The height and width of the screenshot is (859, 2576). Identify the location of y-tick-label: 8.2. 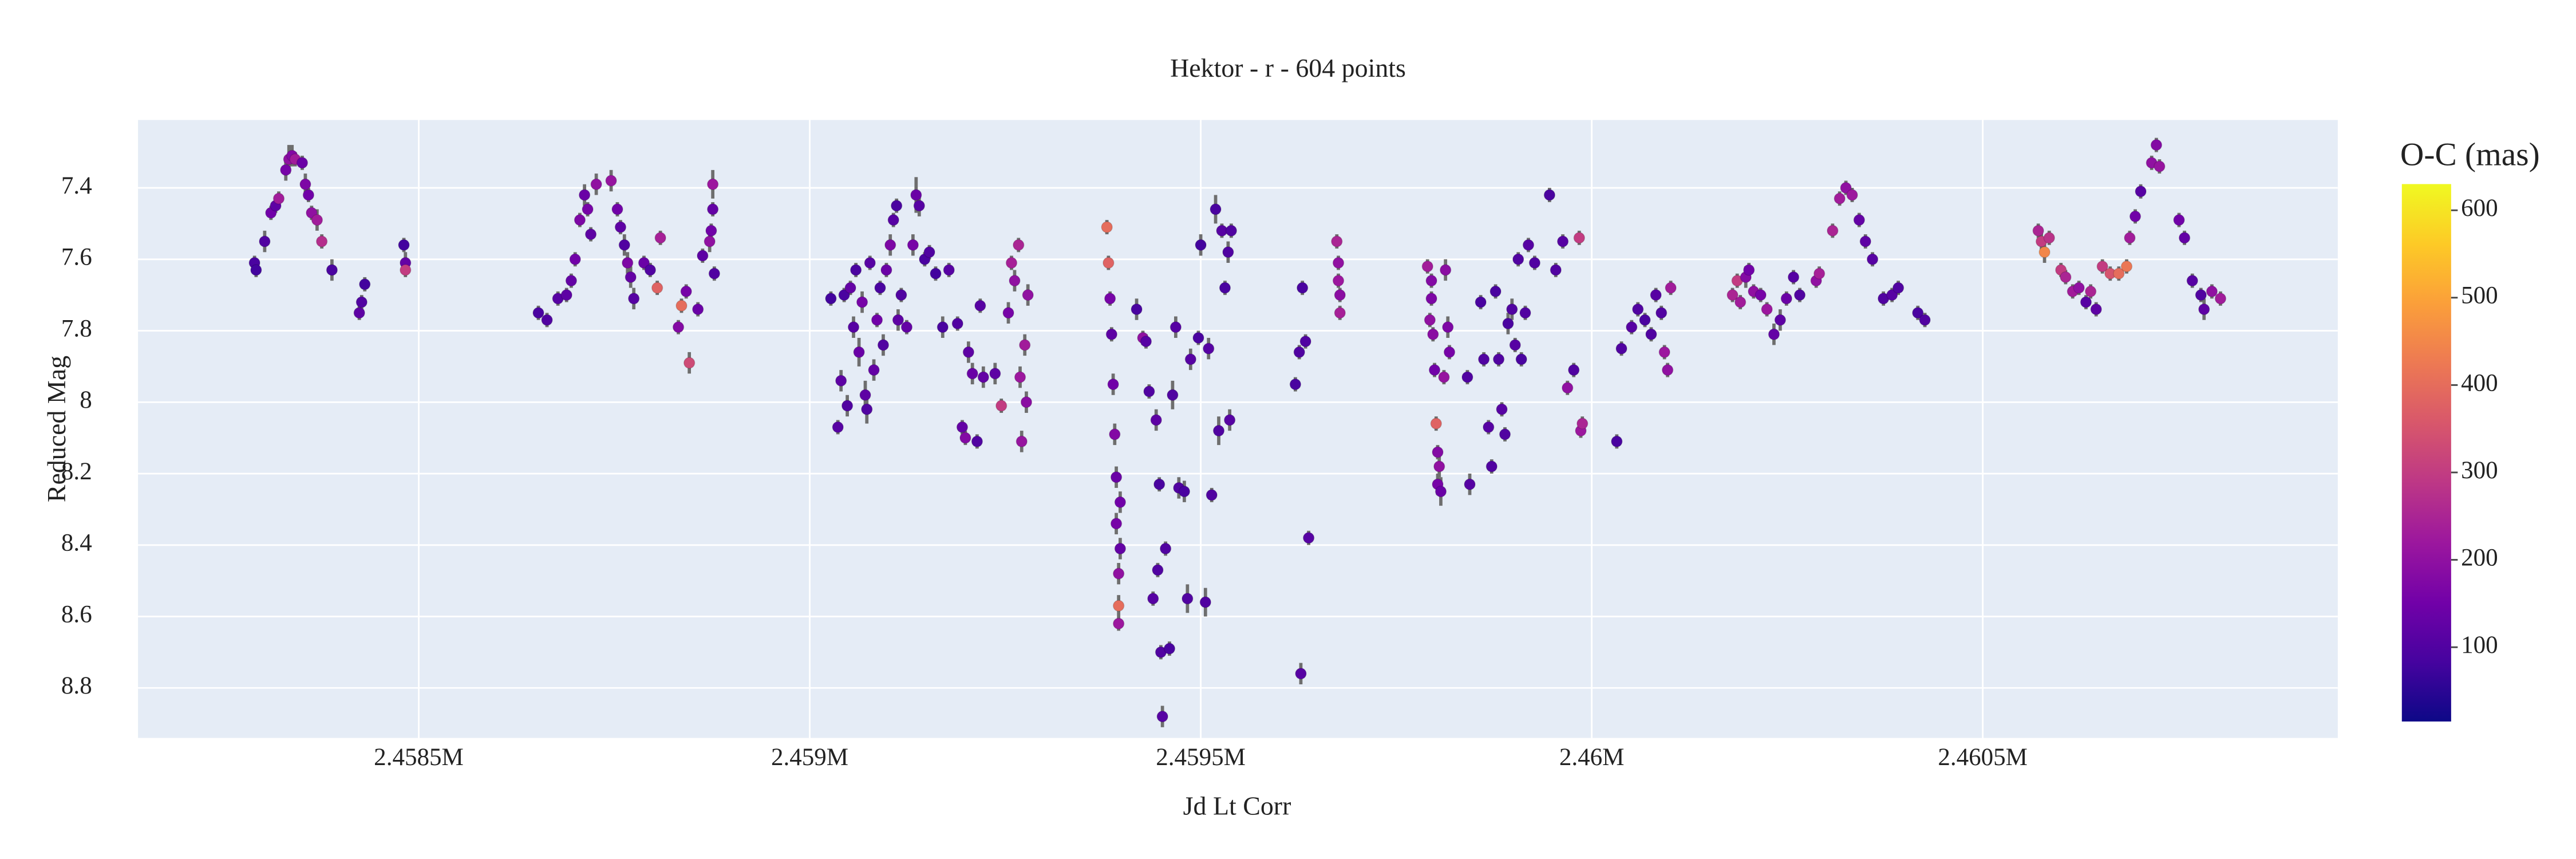
(76, 471).